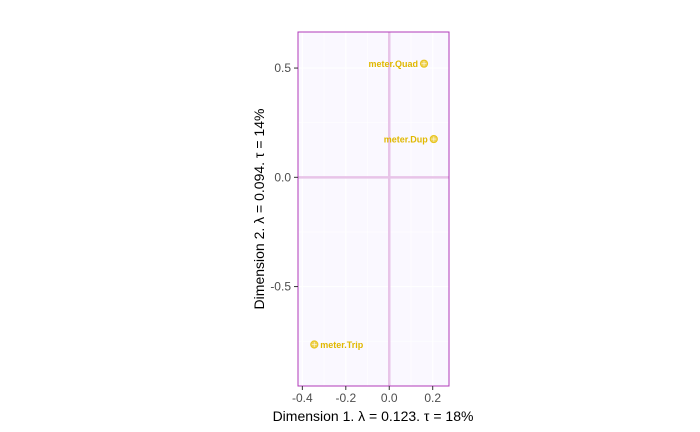  What do you see at coordinates (302, 398) in the screenshot?
I see `x-tick-label: -0.4` at bounding box center [302, 398].